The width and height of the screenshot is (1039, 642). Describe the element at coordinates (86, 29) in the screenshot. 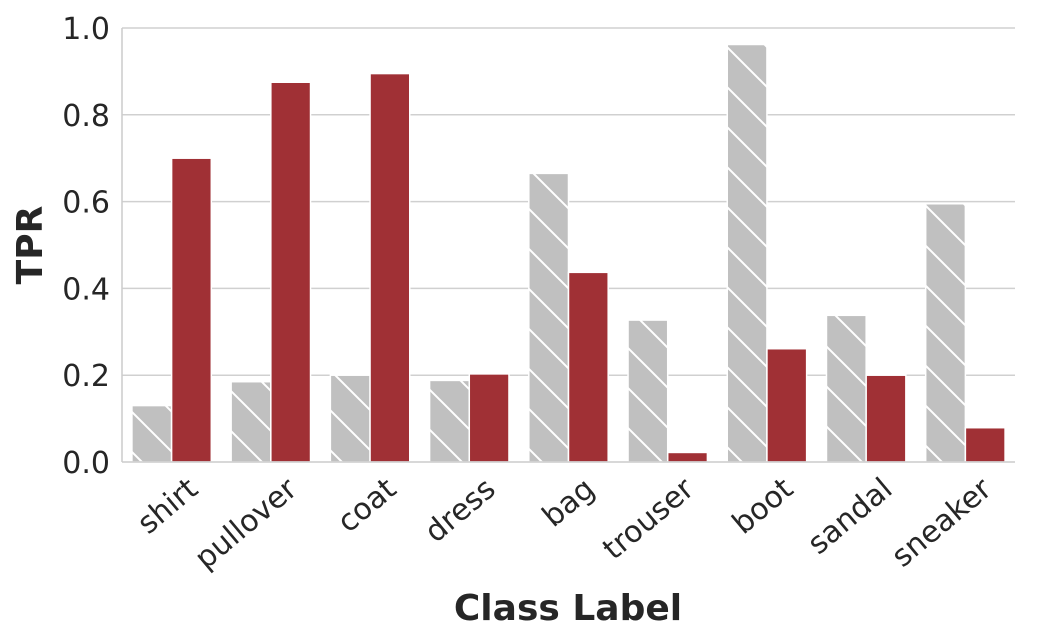

I see `y-tick-label: 1.0` at that location.